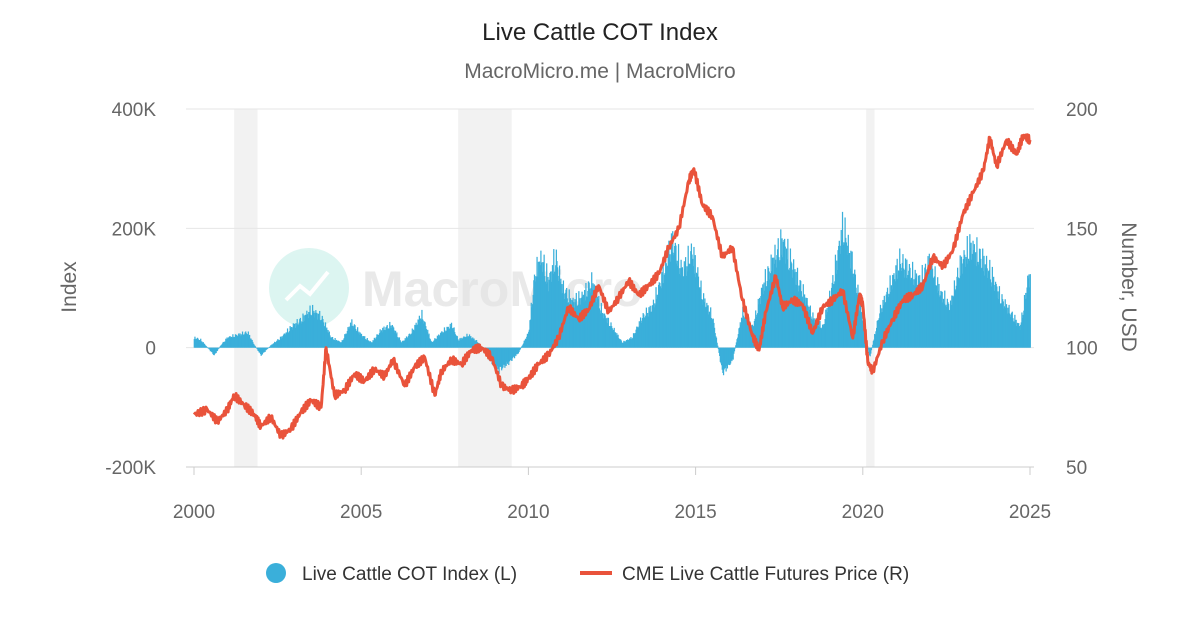 This screenshot has width=1200, height=630. What do you see at coordinates (863, 512) in the screenshot?
I see `x-tick-label: 2020` at bounding box center [863, 512].